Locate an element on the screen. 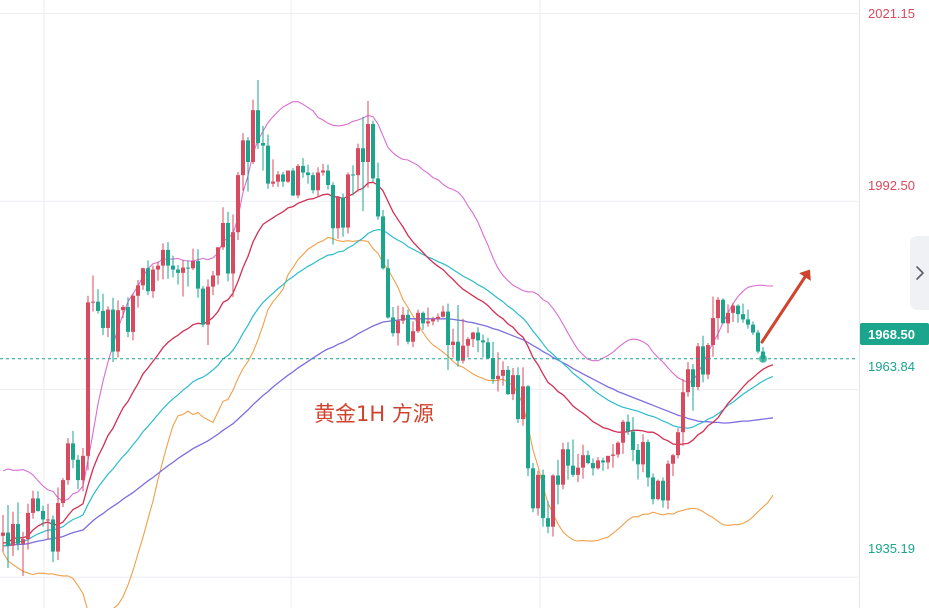 Image resolution: width=929 pixels, height=608 pixels. price-axis: 2021.15 1992.50 1963.84 1935.19 1968.50 is located at coordinates (894, 281).